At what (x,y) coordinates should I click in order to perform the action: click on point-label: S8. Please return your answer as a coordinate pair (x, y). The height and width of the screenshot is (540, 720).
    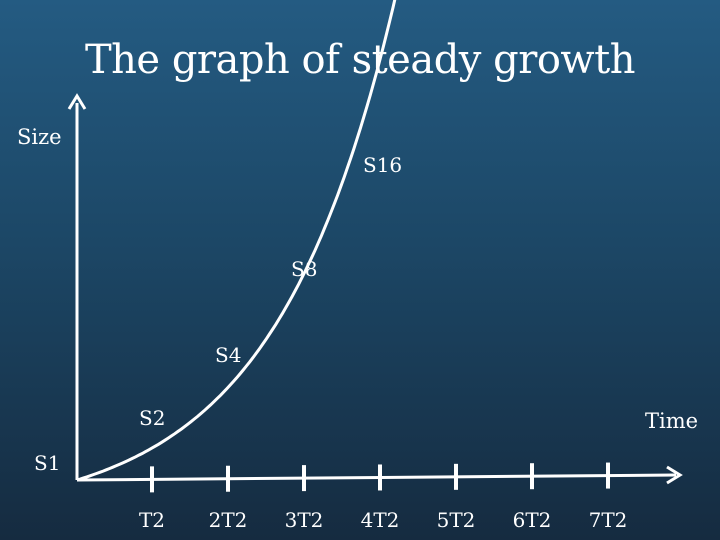
    Looking at the image, I should click on (304, 269).